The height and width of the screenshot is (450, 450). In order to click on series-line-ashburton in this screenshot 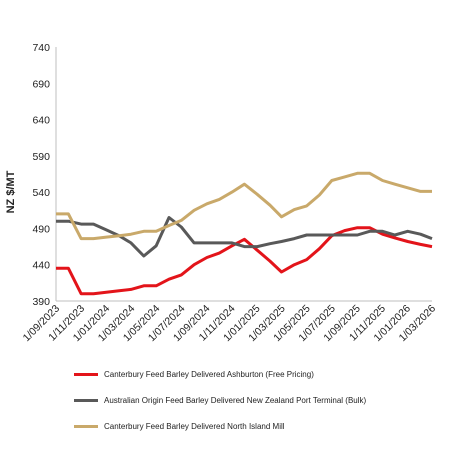, I will do `click(244, 261)`.